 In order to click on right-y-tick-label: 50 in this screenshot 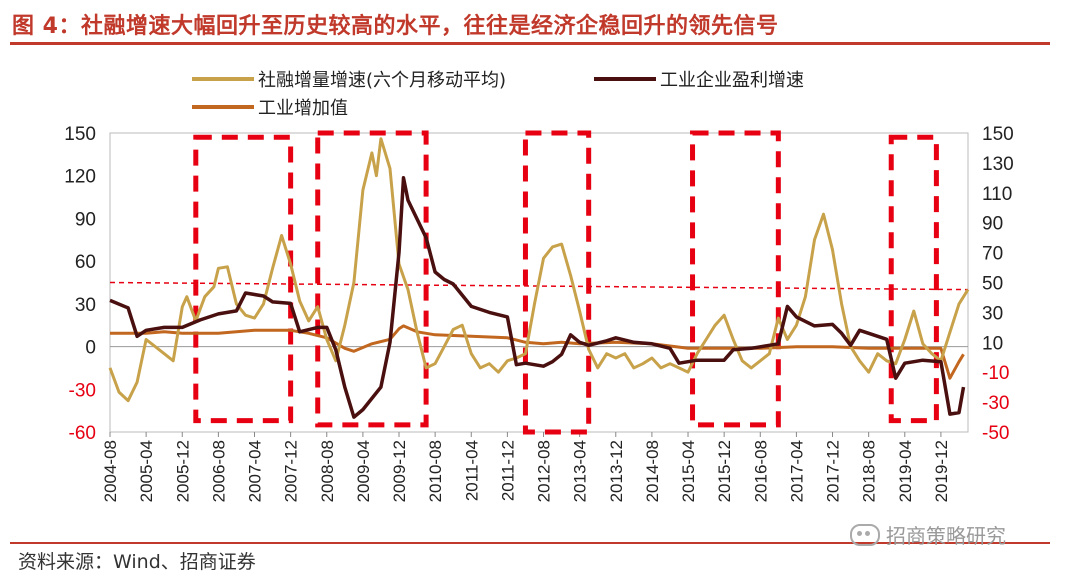, I will do `click(992, 284)`.